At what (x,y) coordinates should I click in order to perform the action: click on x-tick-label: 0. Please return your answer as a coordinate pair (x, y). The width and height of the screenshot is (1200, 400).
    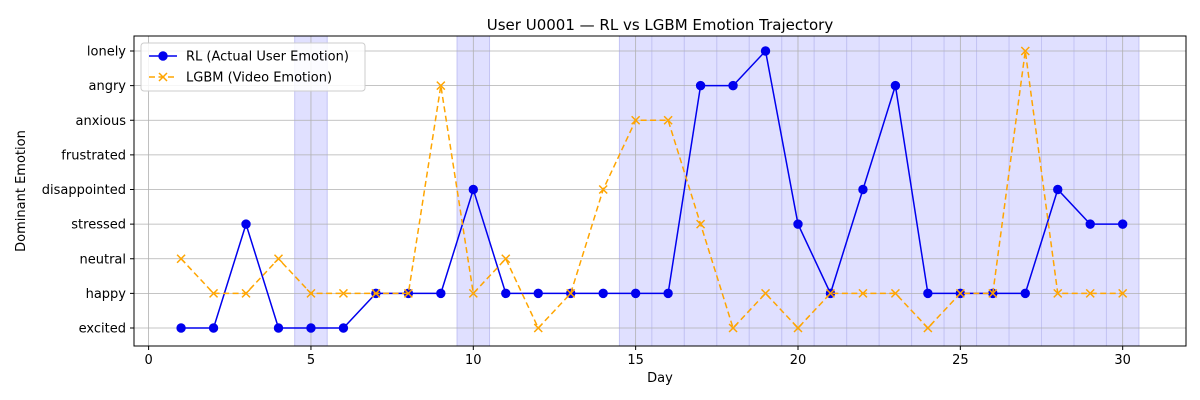
    Looking at the image, I should click on (148, 360).